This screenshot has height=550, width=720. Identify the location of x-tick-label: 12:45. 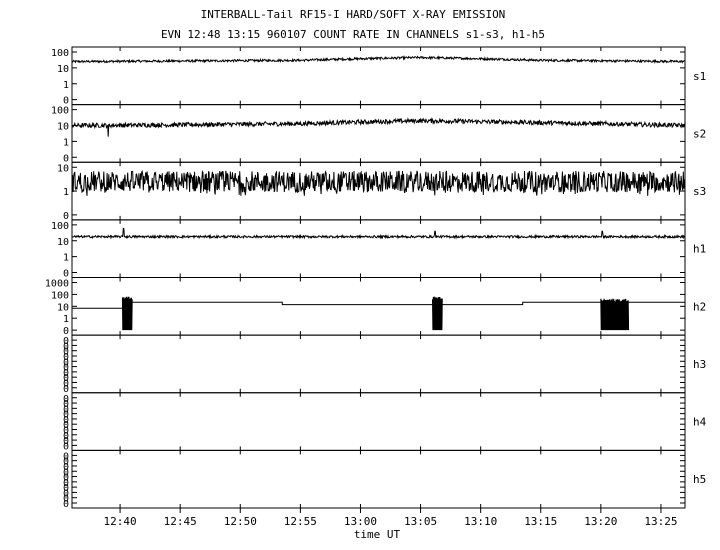
(180, 521).